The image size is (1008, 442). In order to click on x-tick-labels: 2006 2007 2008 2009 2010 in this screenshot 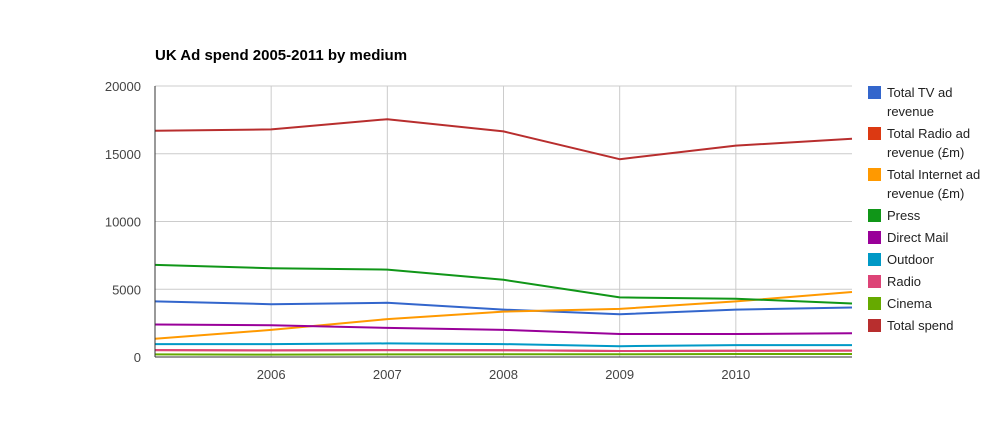, I will do `click(504, 374)`.